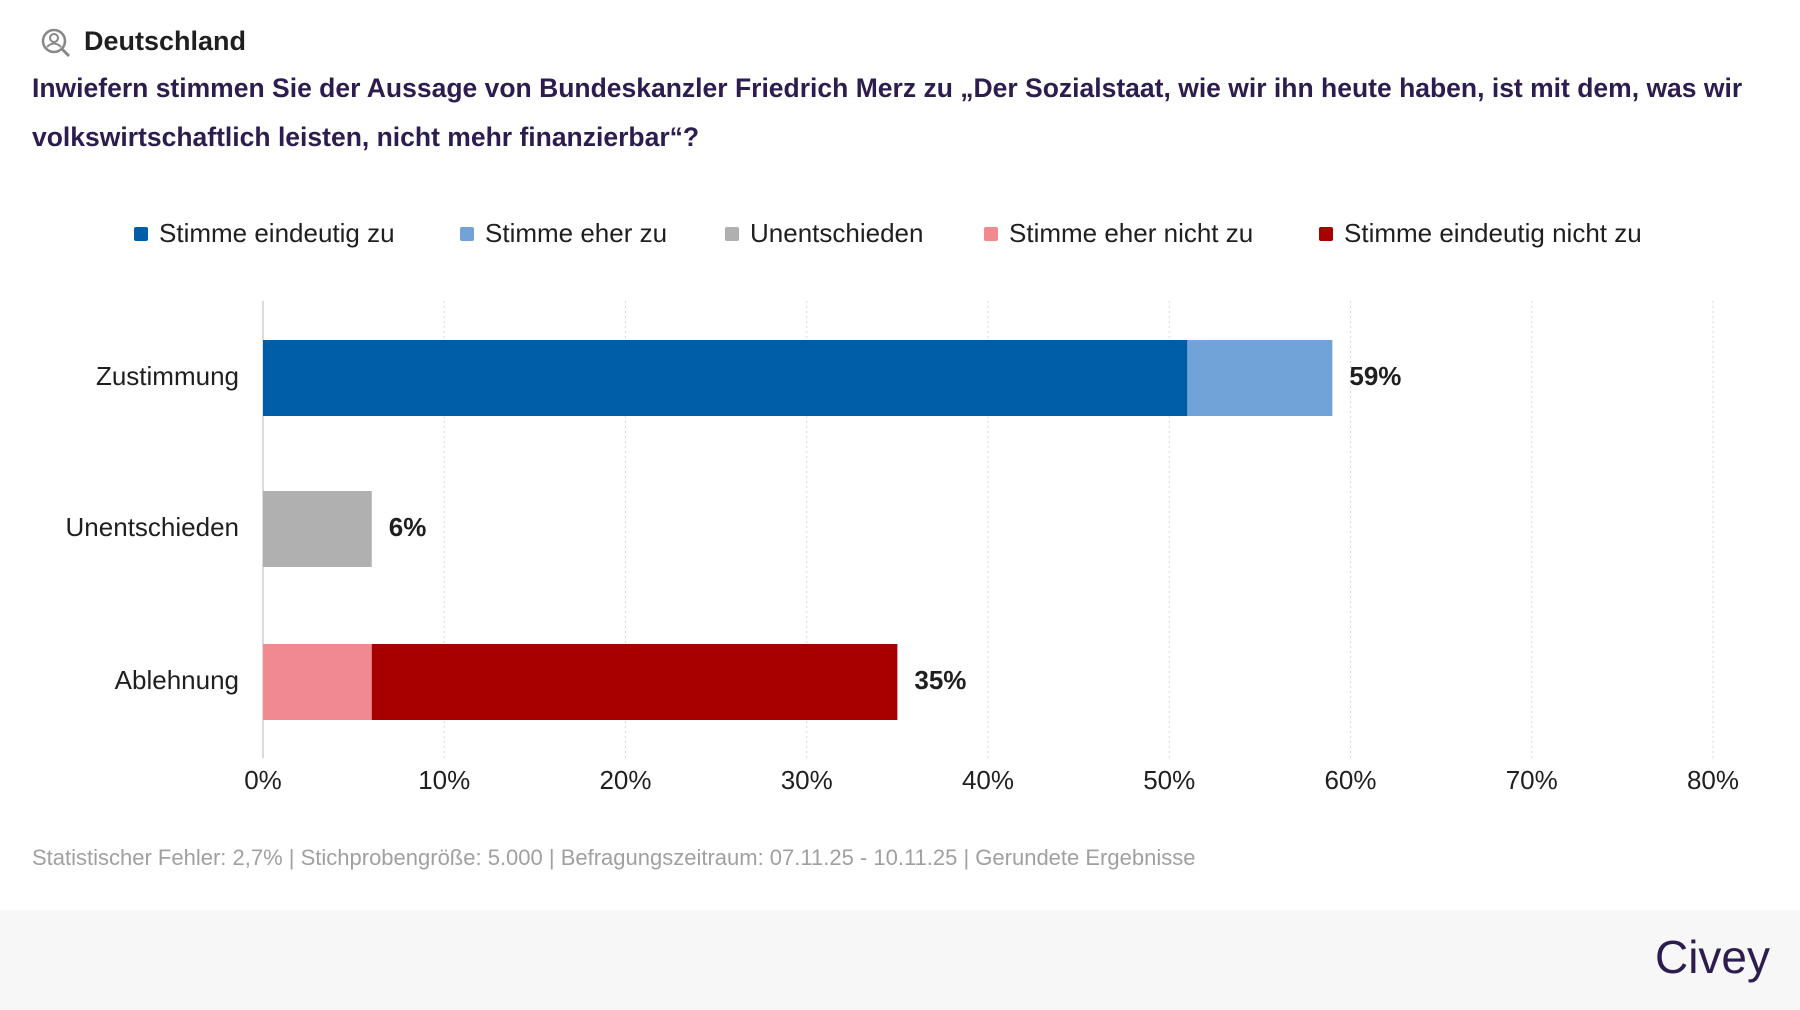 The height and width of the screenshot is (1010, 1800). What do you see at coordinates (408, 527) in the screenshot?
I see `total-label: 6%` at bounding box center [408, 527].